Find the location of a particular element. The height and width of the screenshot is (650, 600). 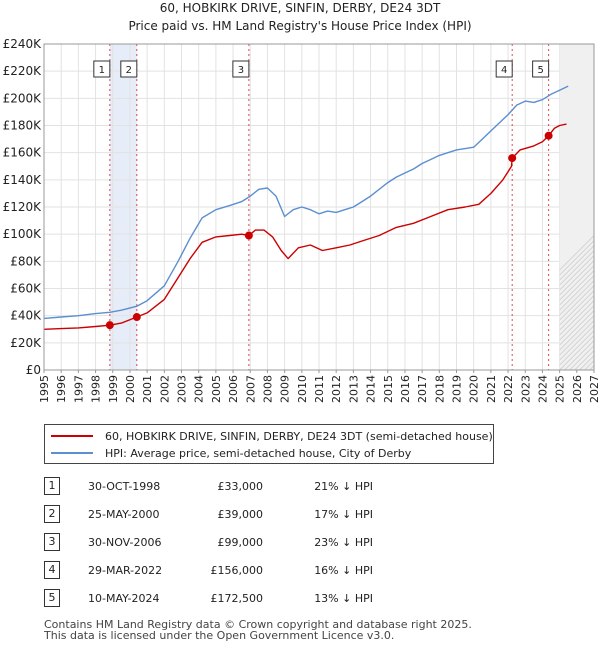

sale-price: £39,000 is located at coordinates (240, 514).